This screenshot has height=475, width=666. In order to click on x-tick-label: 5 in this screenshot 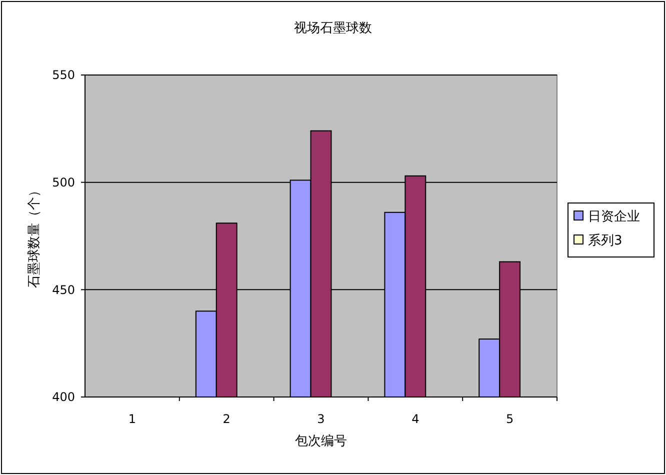, I will do `click(510, 419)`.